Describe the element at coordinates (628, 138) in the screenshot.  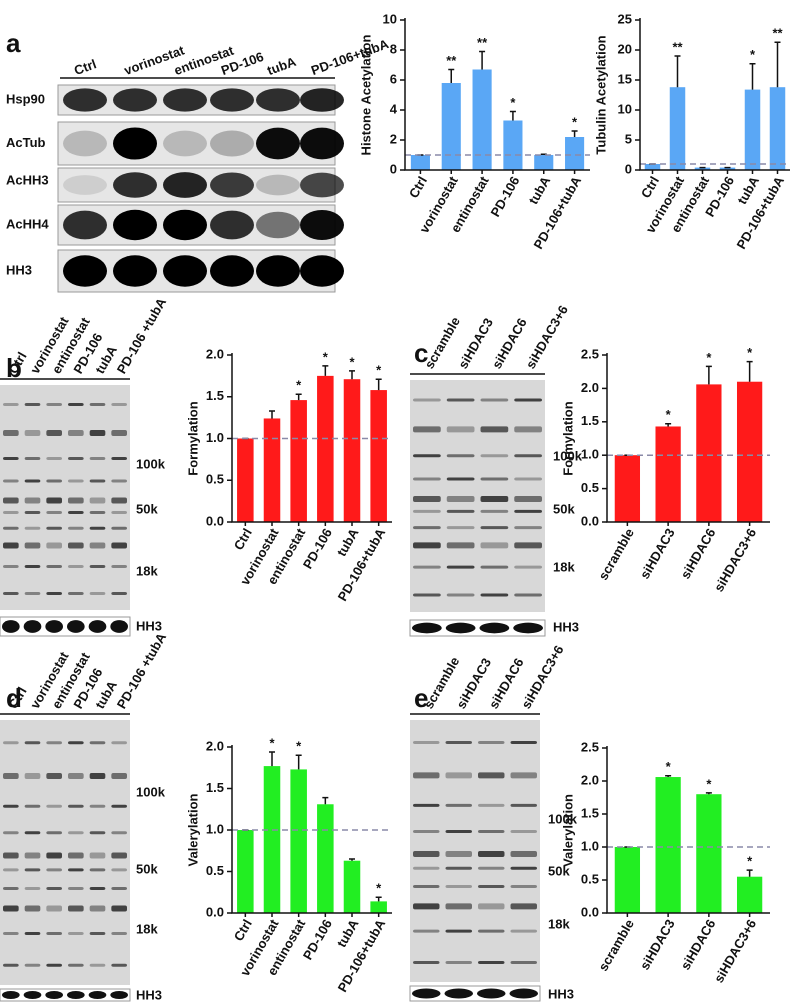
I see `y-tick-label: 5` at that location.